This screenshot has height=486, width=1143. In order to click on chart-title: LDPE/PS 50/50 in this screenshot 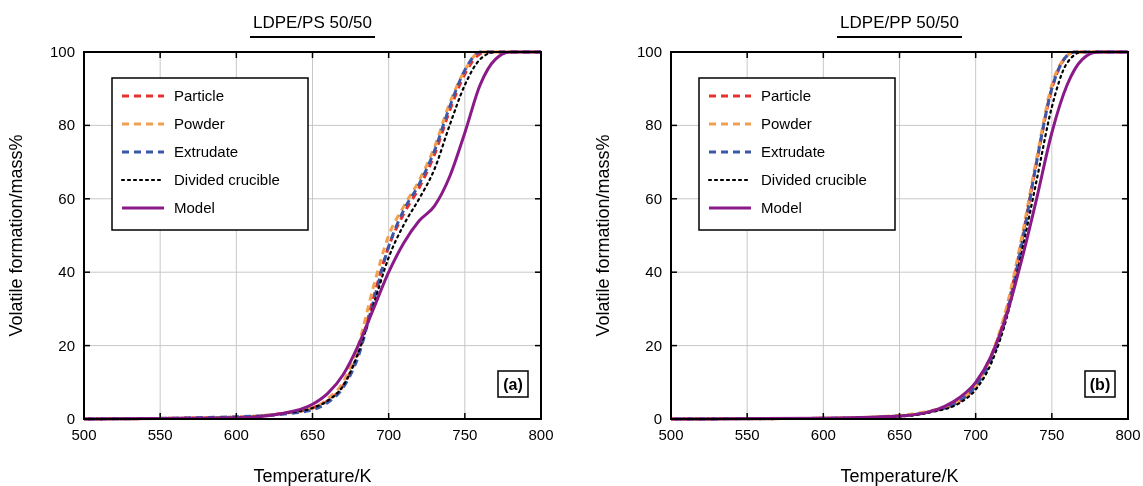, I will do `click(312, 22)`.